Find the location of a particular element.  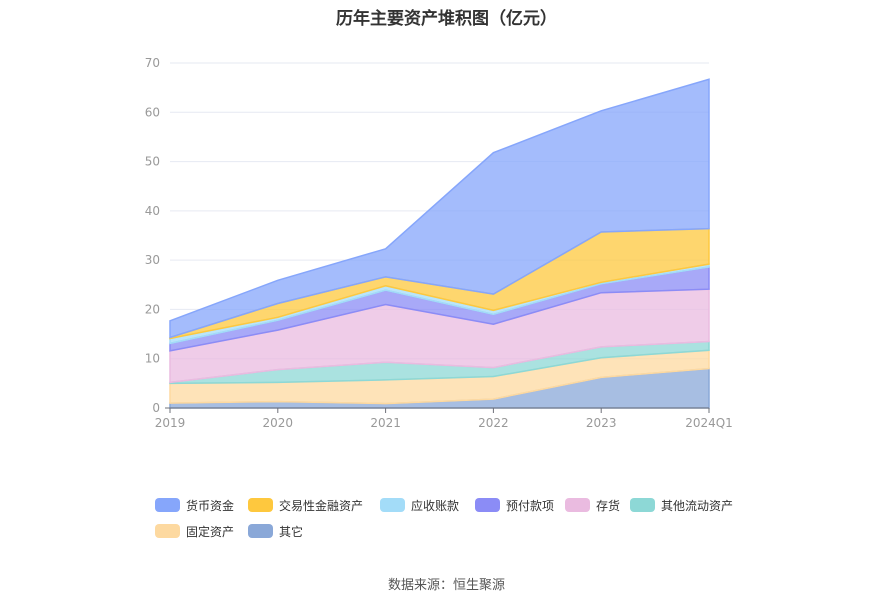

legend-item: 应收账款 is located at coordinates (419, 505).